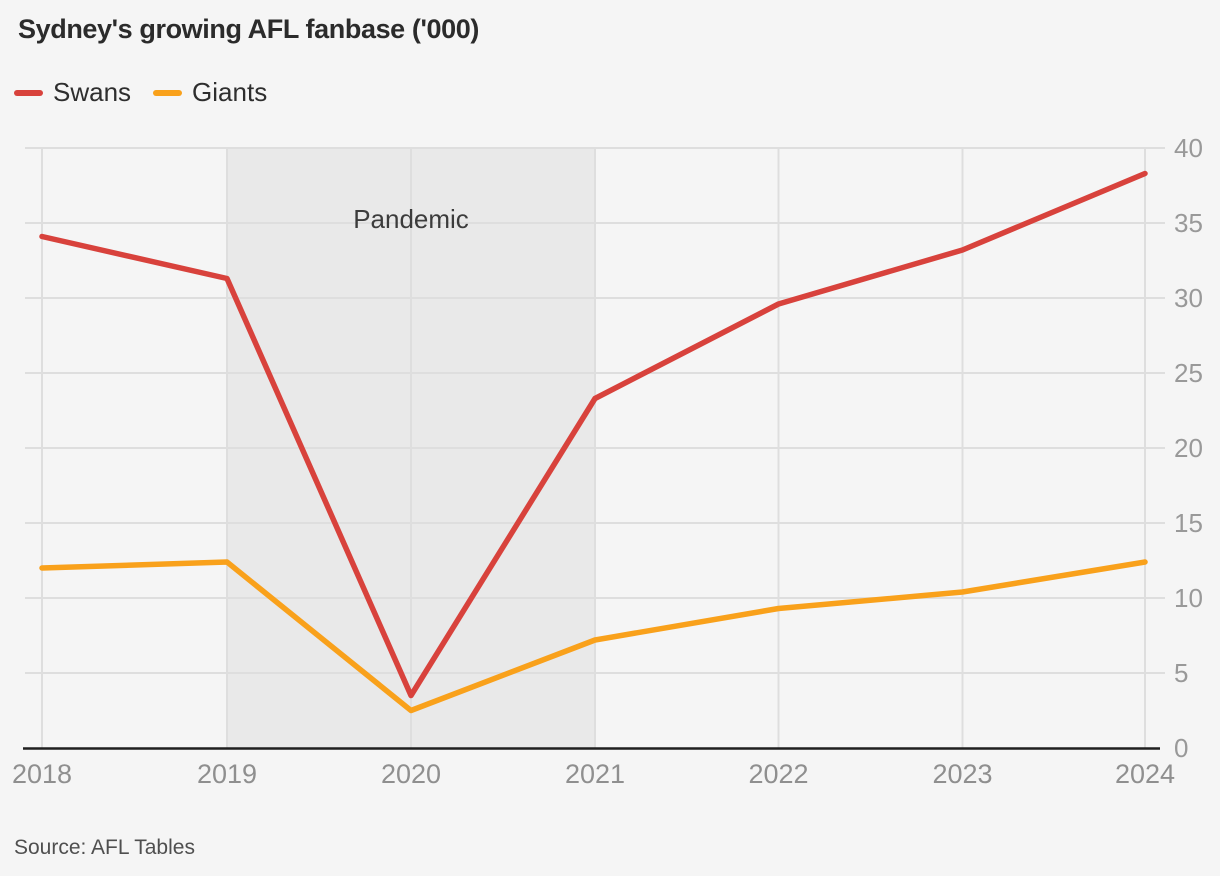 The image size is (1220, 876). I want to click on y-tick-label: 15, so click(1188, 523).